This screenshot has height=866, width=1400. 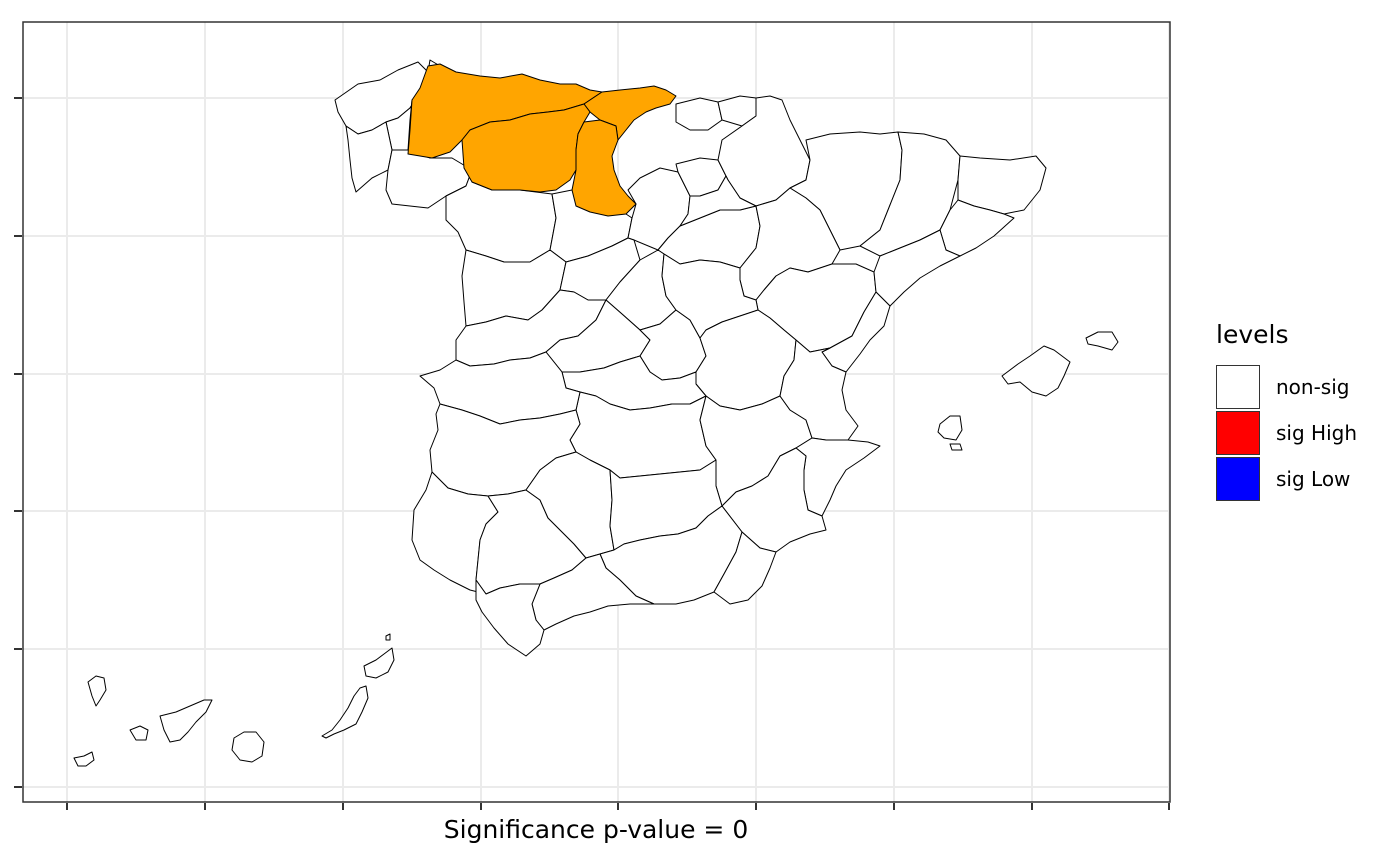 What do you see at coordinates (379, 663) in the screenshot?
I see `island-lanzarote` at bounding box center [379, 663].